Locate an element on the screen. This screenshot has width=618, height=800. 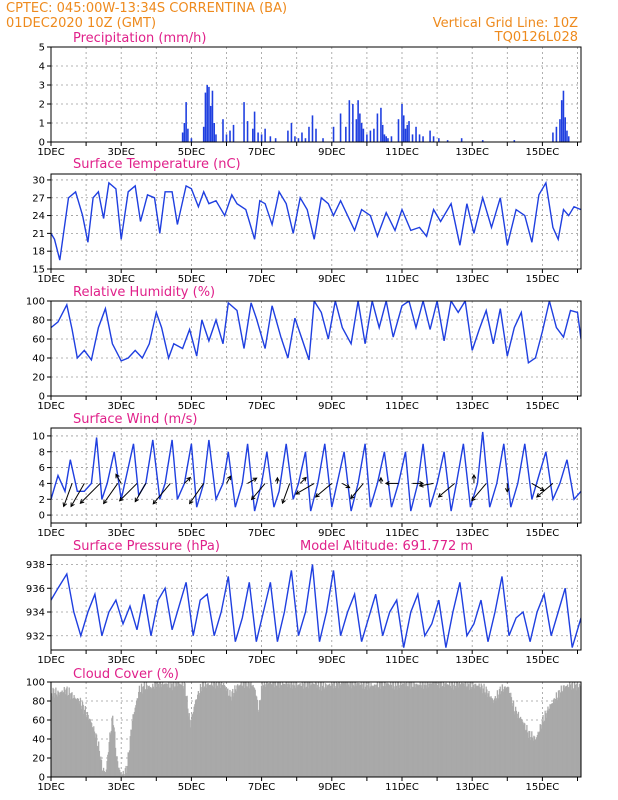
rh-ytick-label: 20 is located at coordinates (38, 378).